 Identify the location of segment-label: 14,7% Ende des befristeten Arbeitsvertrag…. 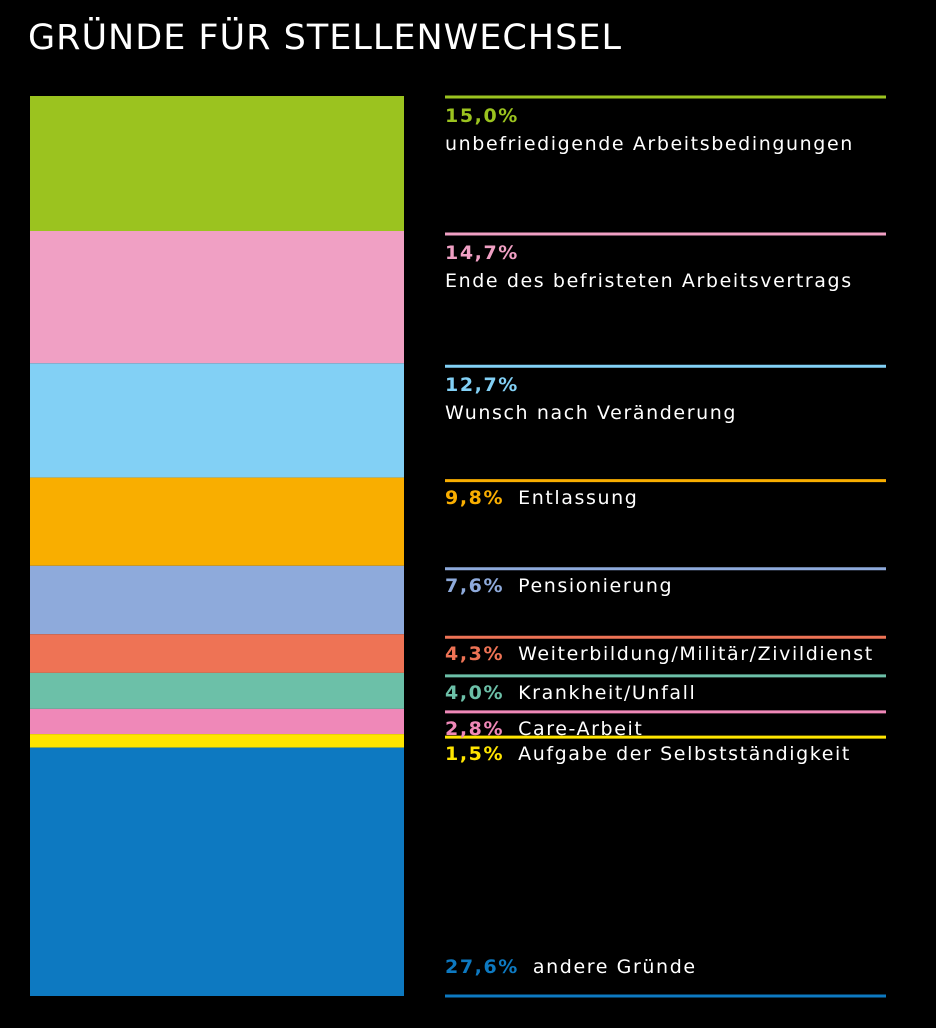
(649, 267).